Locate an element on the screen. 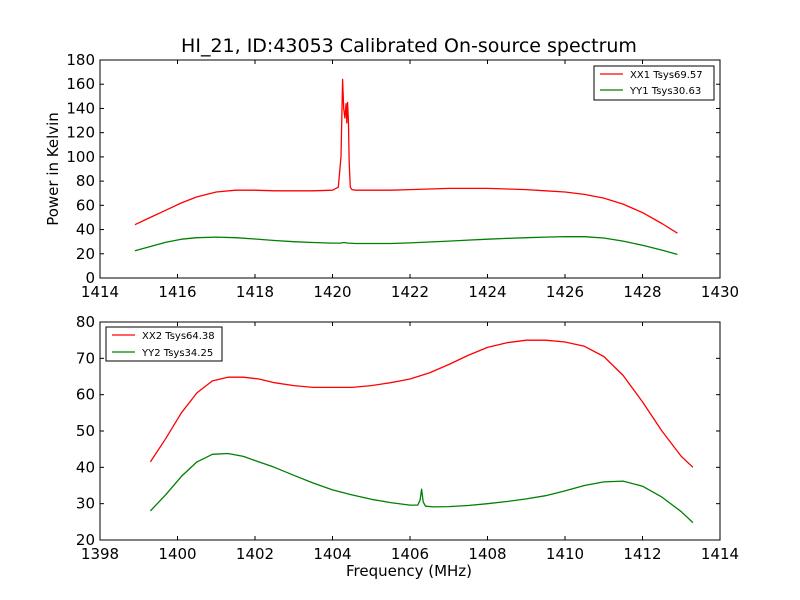 This screenshot has height=600, width=800. x-tick-label: 1406 is located at coordinates (410, 554).